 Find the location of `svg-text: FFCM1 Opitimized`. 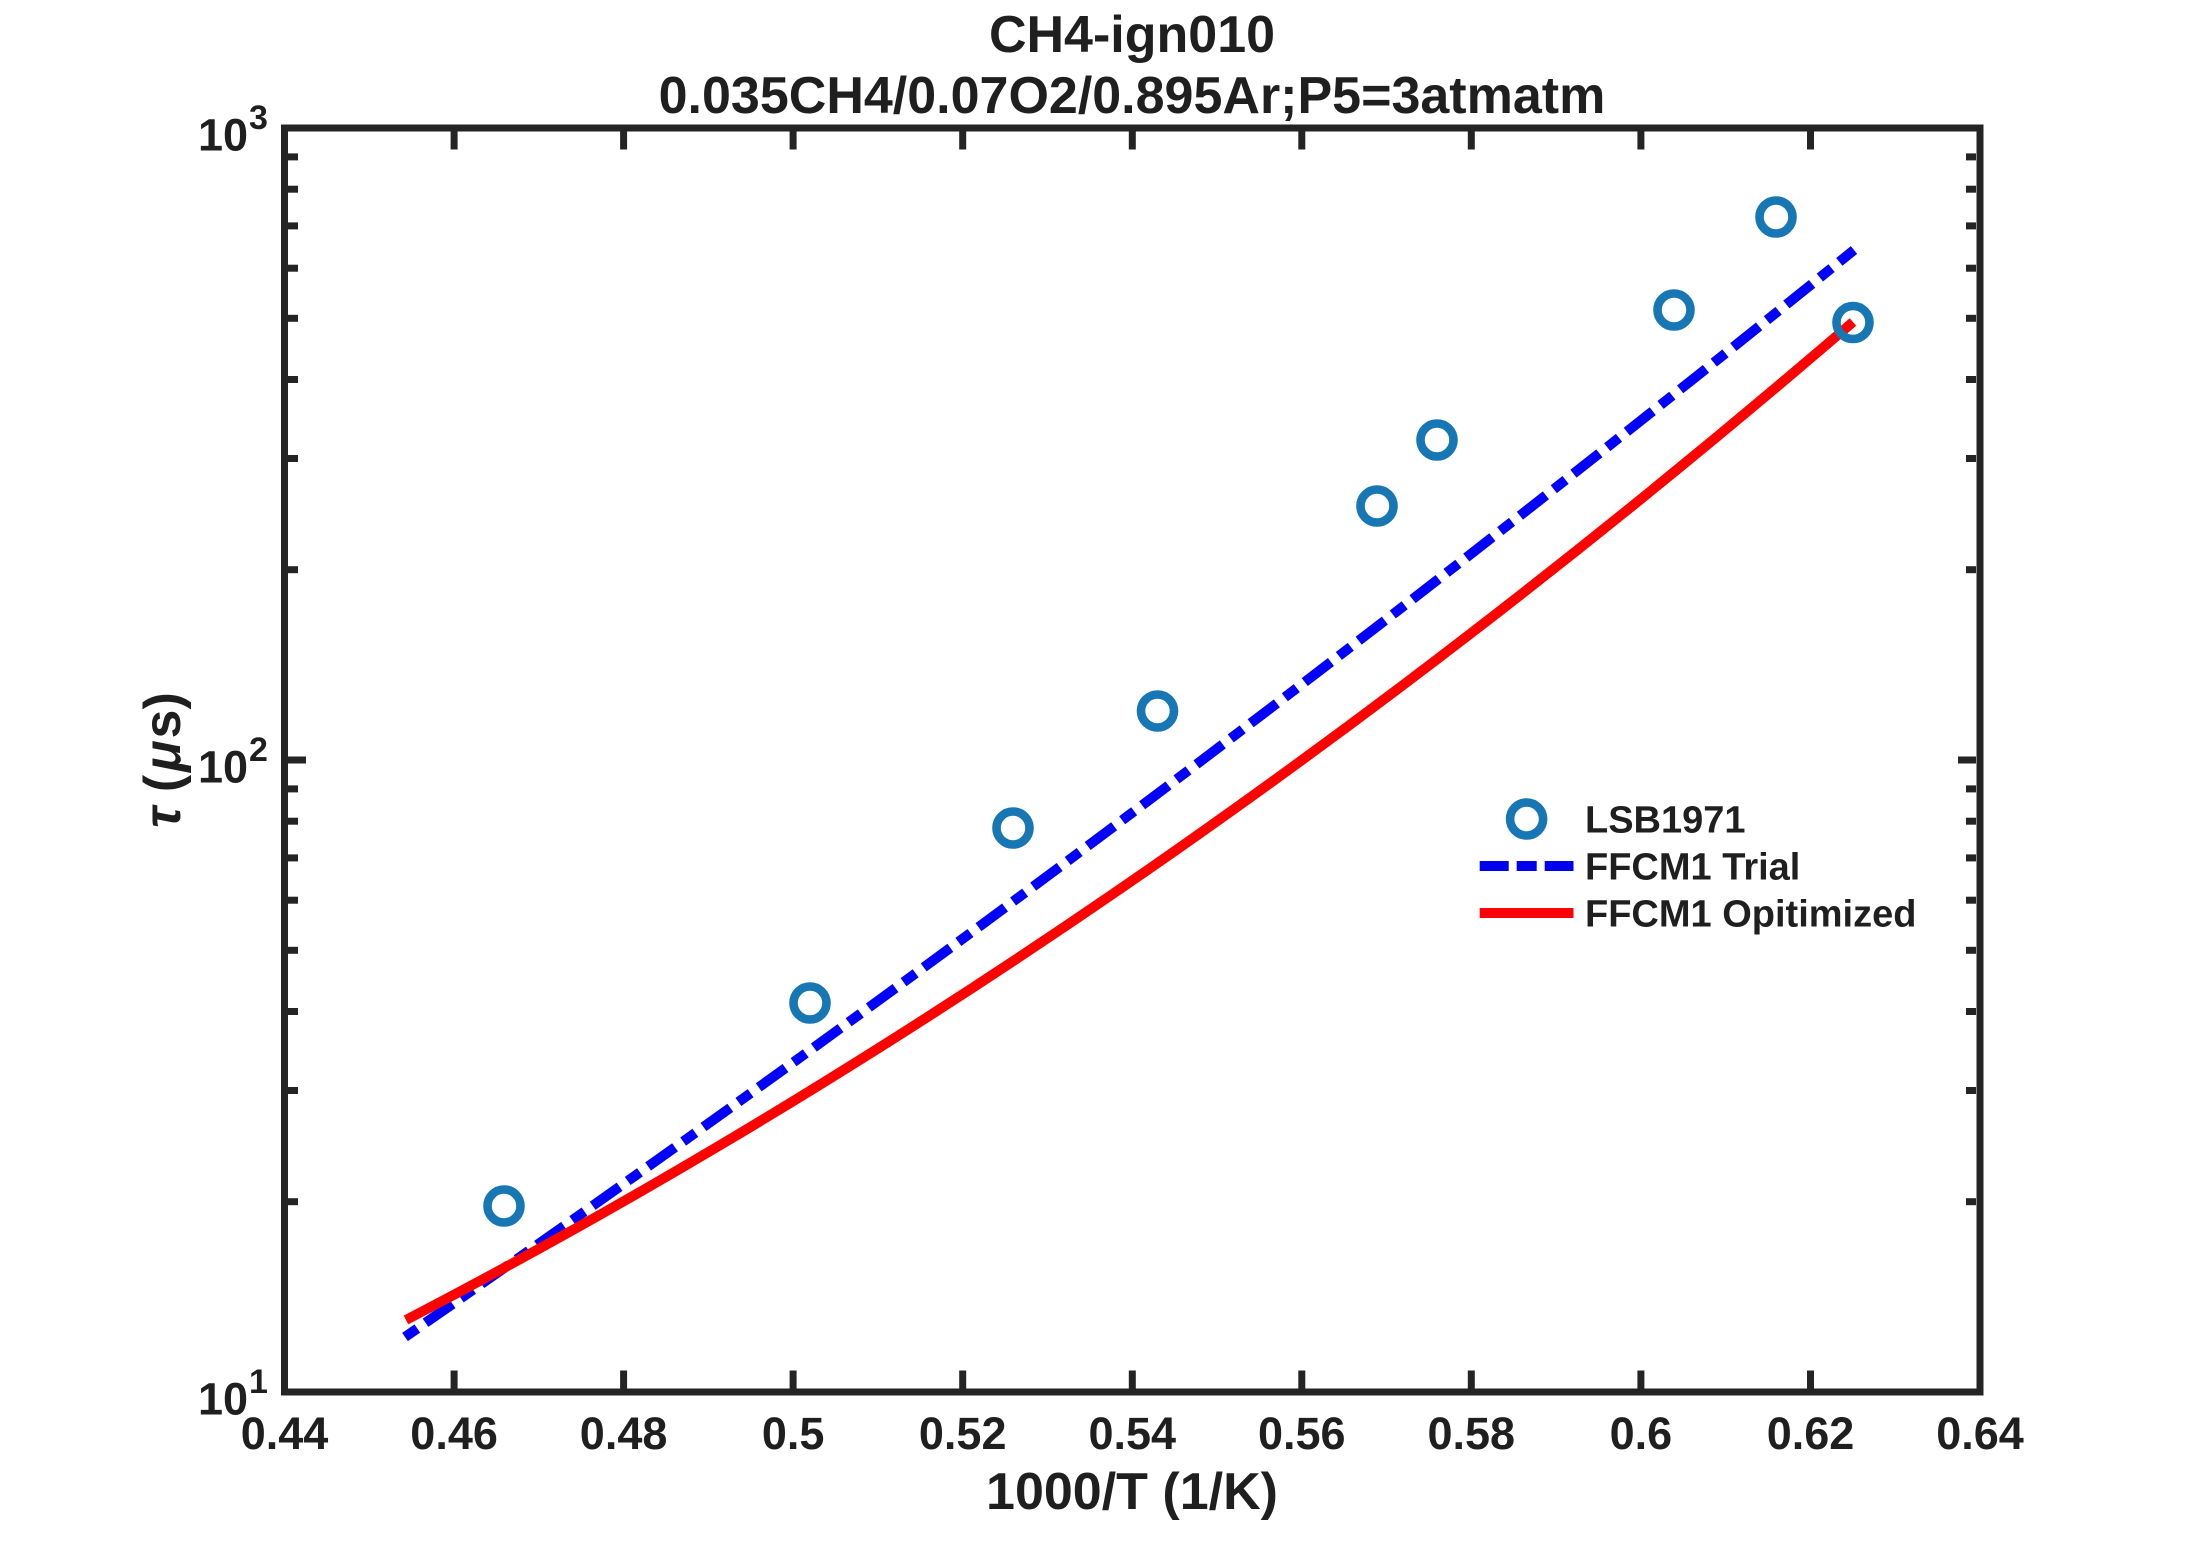

svg-text: FFCM1 Opitimized is located at coordinates (1750, 915).